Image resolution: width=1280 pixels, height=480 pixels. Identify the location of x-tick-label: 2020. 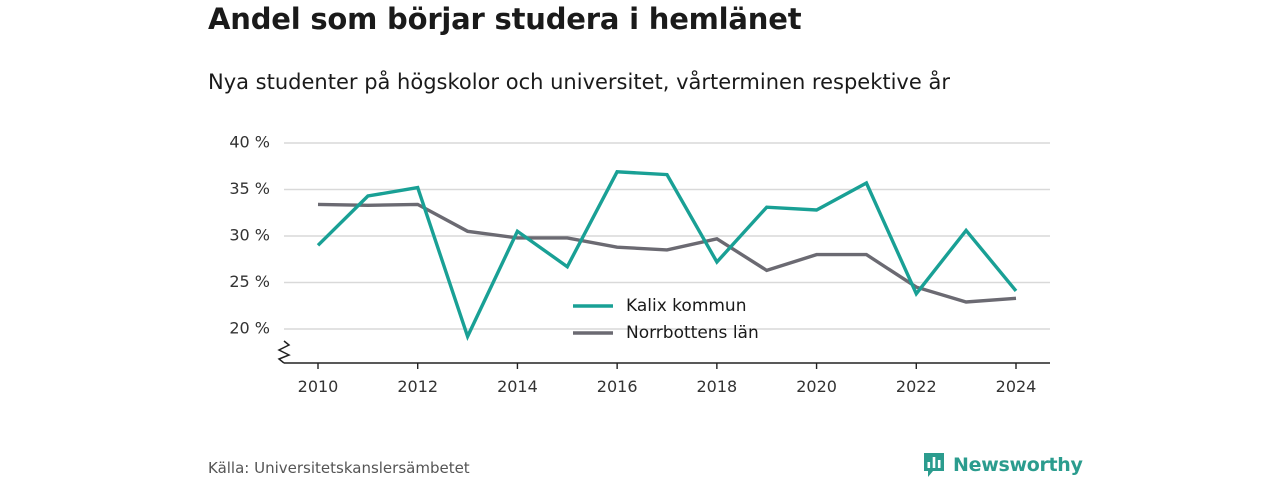
(816, 386).